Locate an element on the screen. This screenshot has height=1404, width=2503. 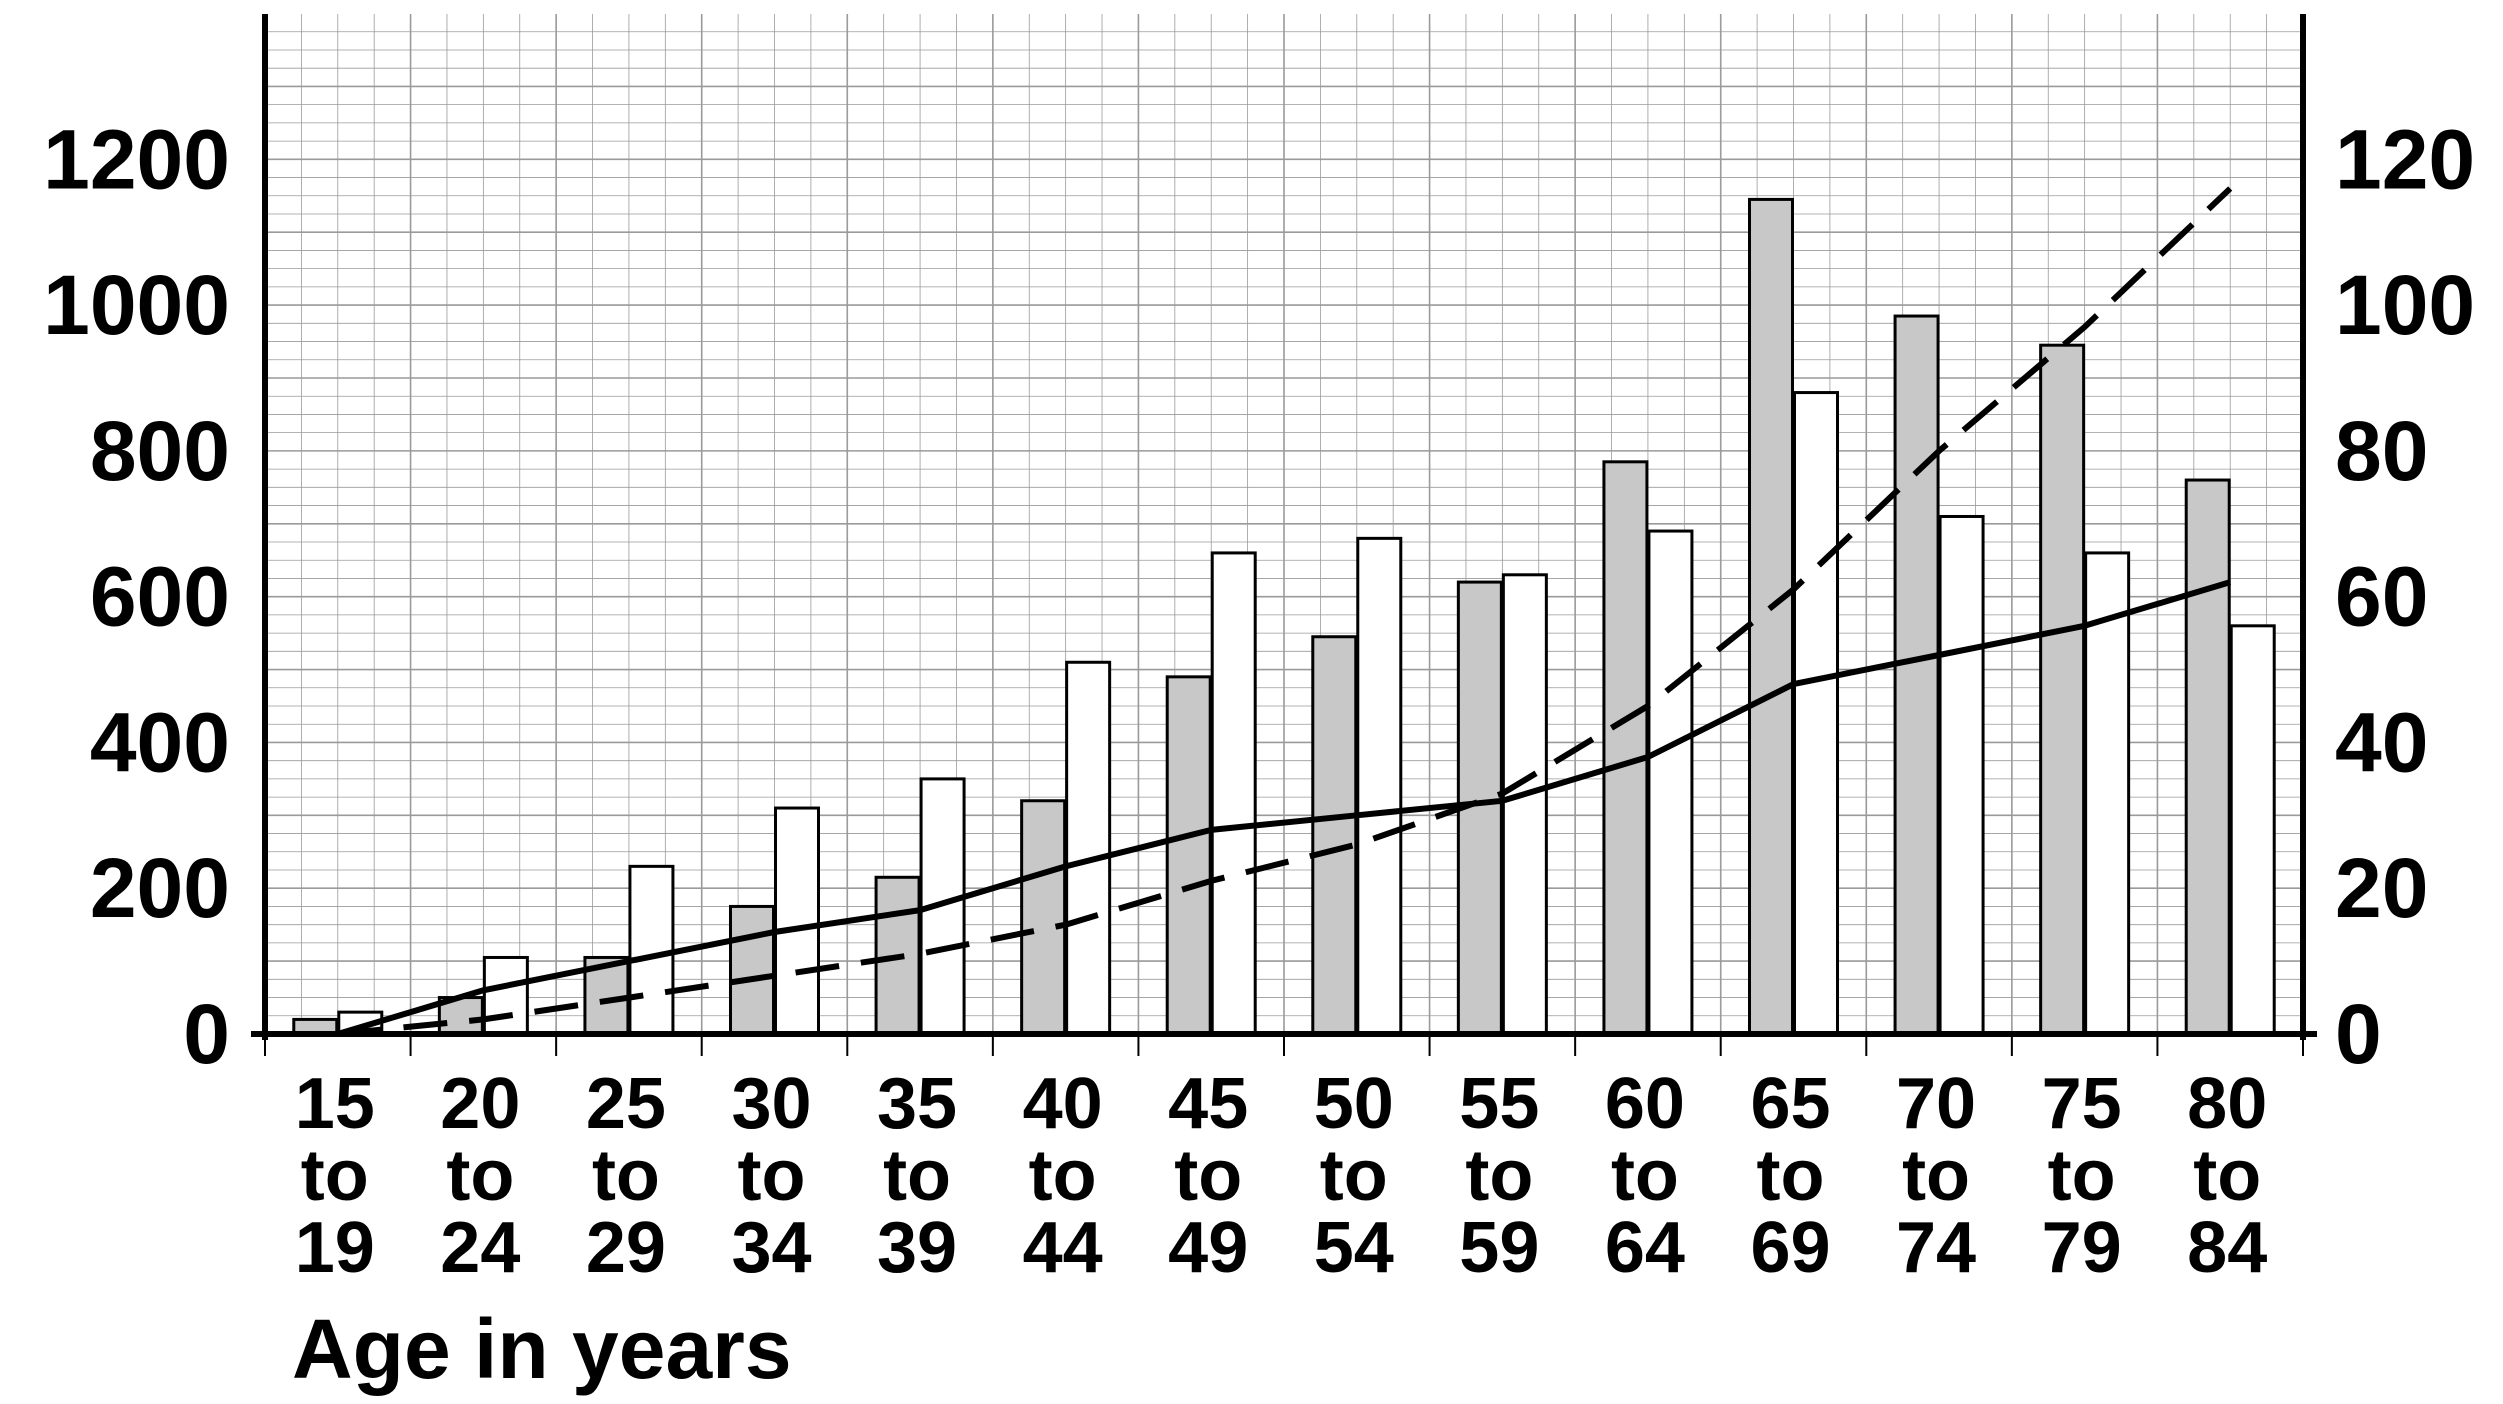
x-axis-title: Age in years is located at coordinates (542, 1349).